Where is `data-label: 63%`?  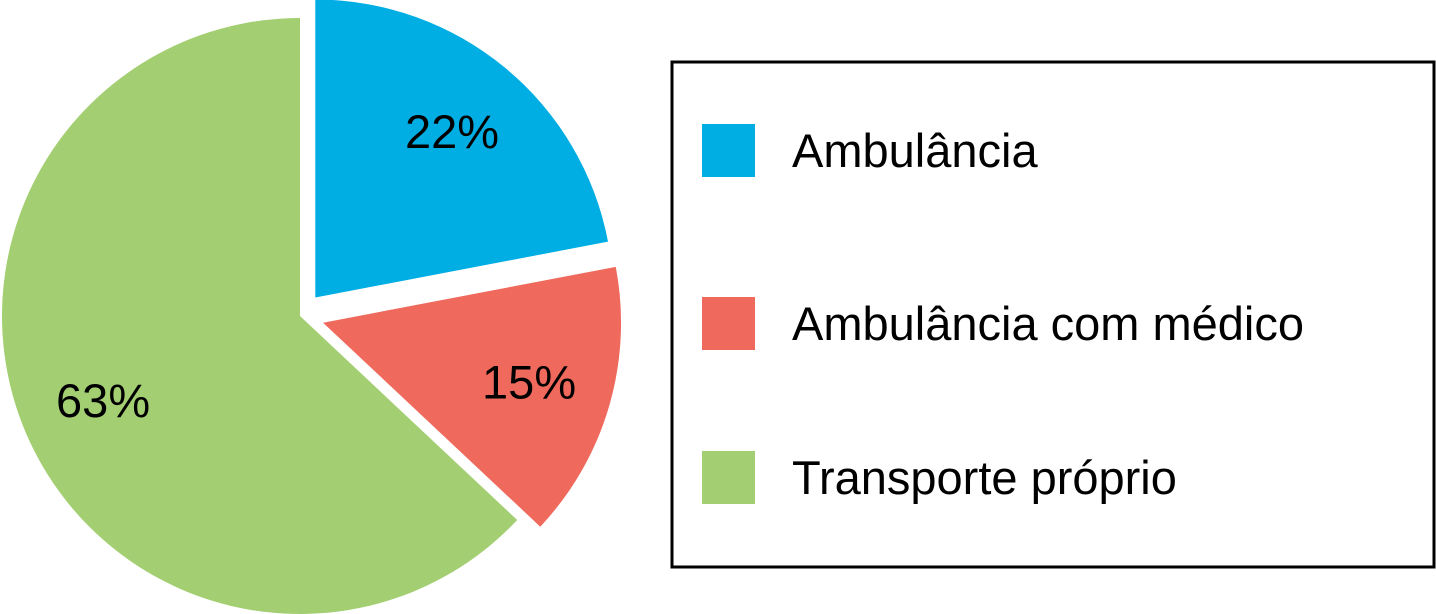
data-label: 63% is located at coordinates (103, 400).